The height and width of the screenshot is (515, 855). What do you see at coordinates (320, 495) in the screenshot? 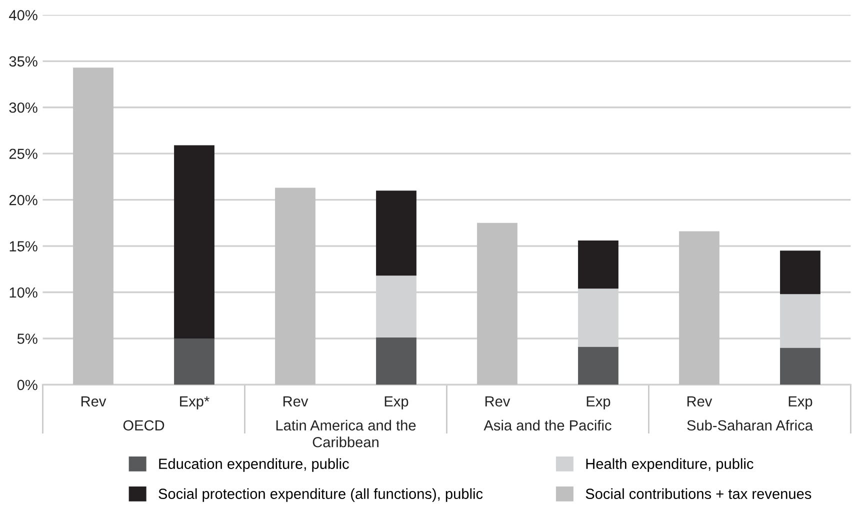
I see `legend-label: Social protection expenditure (all functions), public` at bounding box center [320, 495].